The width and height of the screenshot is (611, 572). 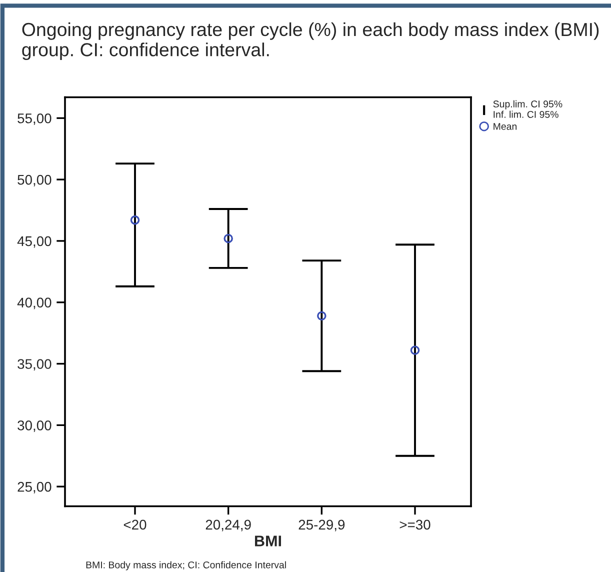 What do you see at coordinates (310, 41) in the screenshot?
I see `chart-title: Ongoing pregnancy rate per cycle (%) in each body mass index (BMI) group. CI: confidence interval.` at bounding box center [310, 41].